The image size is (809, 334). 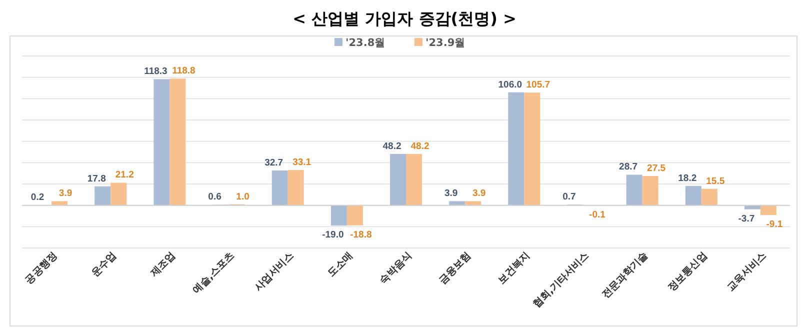 I want to click on data-label: -19.0, so click(x=333, y=235).